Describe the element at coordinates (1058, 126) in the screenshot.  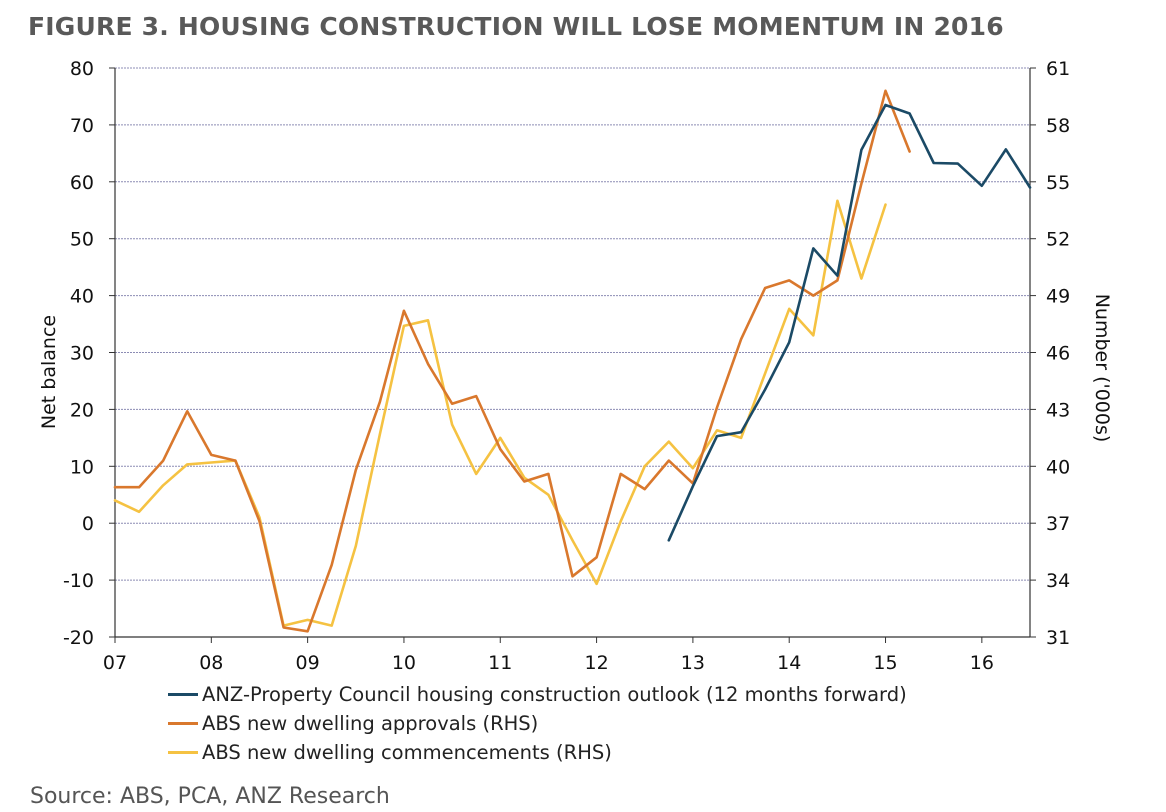
I see `y2-tick-label: 58` at that location.